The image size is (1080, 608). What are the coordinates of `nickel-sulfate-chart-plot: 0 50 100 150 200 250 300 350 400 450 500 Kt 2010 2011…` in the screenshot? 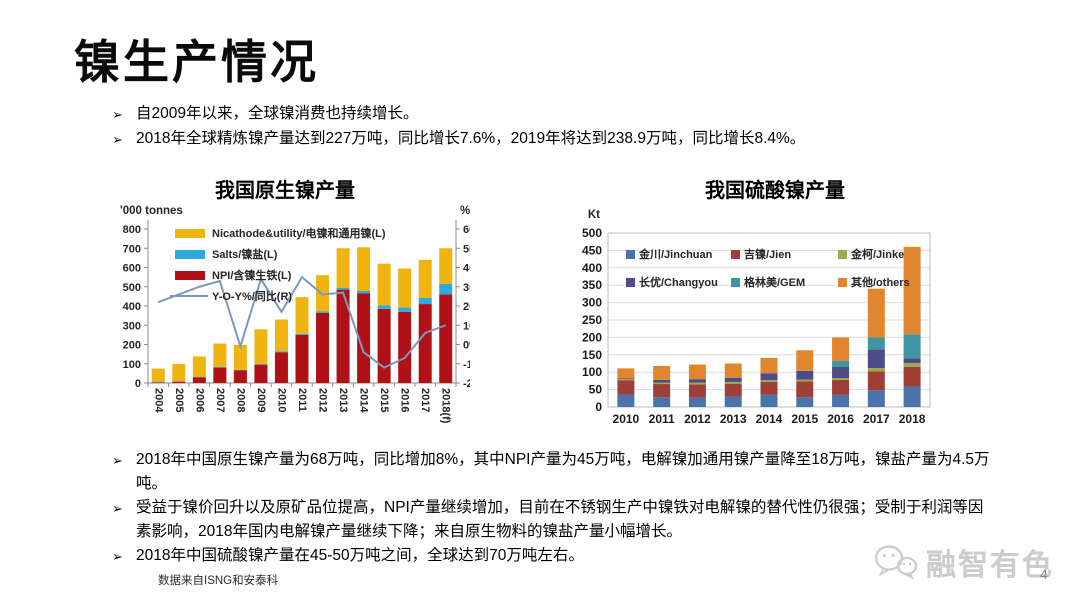 It's located at (756, 317).